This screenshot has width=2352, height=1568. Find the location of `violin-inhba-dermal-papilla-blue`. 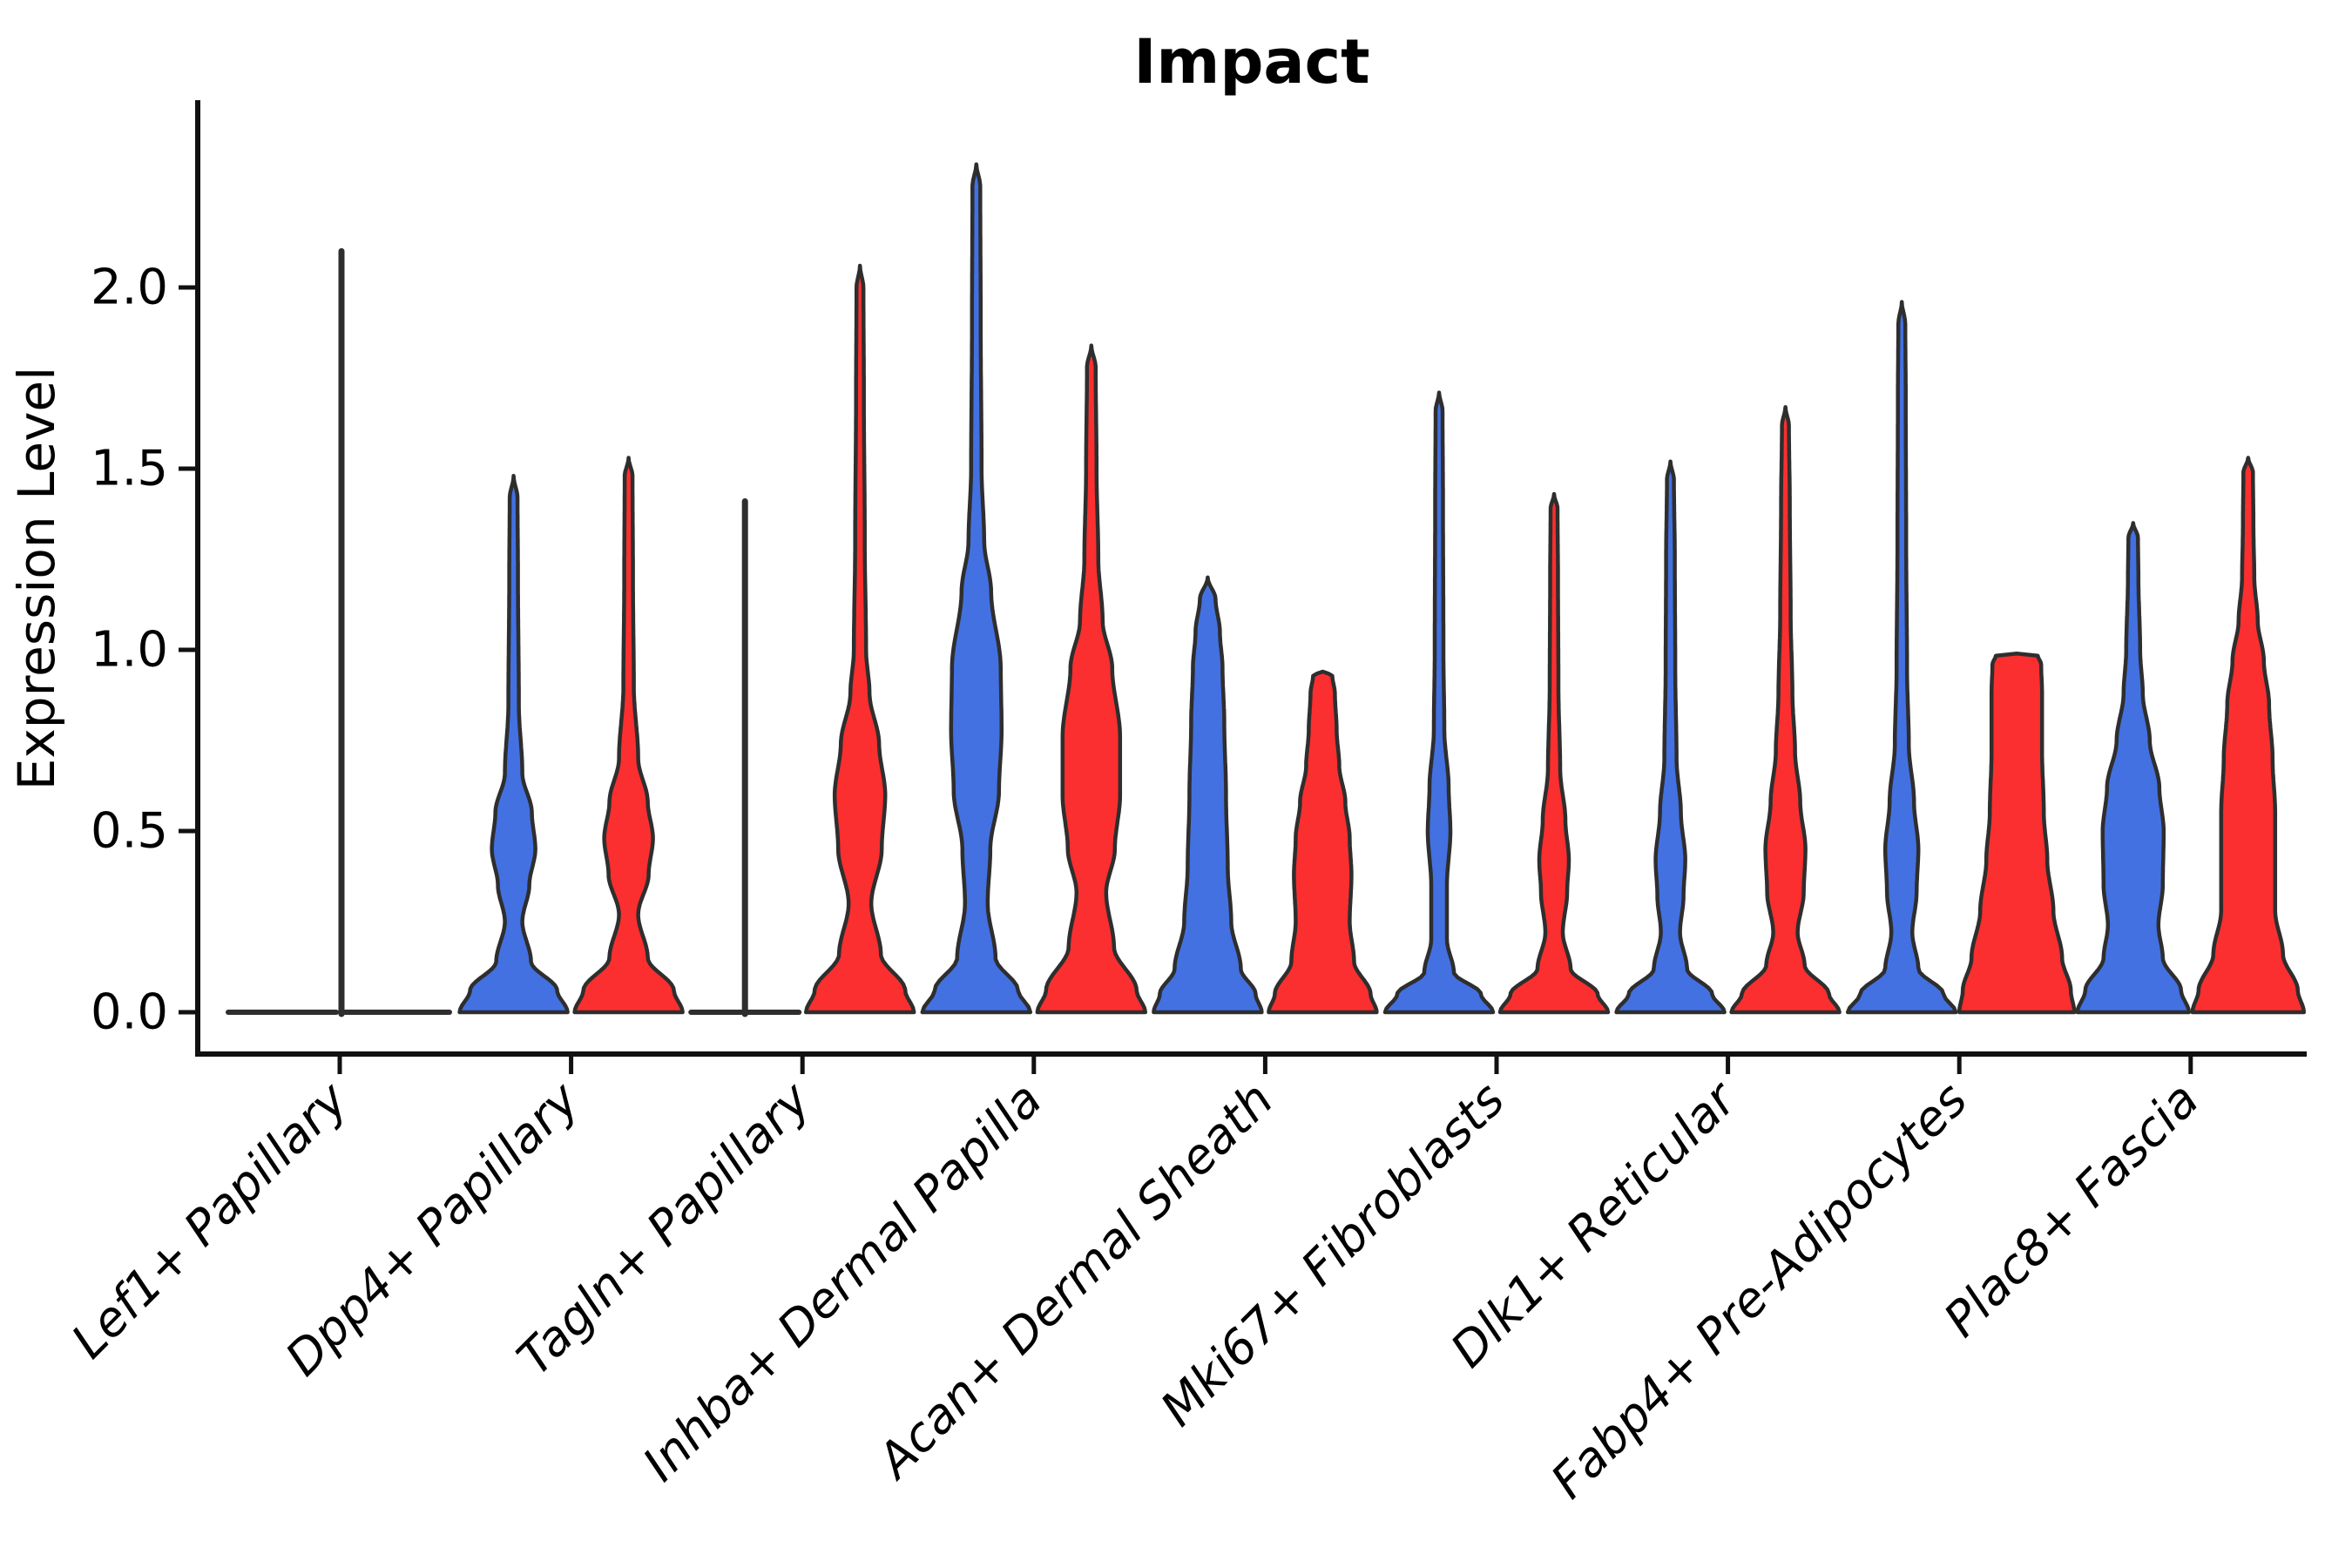

violin-inhba-dermal-papilla-blue is located at coordinates (976, 588).